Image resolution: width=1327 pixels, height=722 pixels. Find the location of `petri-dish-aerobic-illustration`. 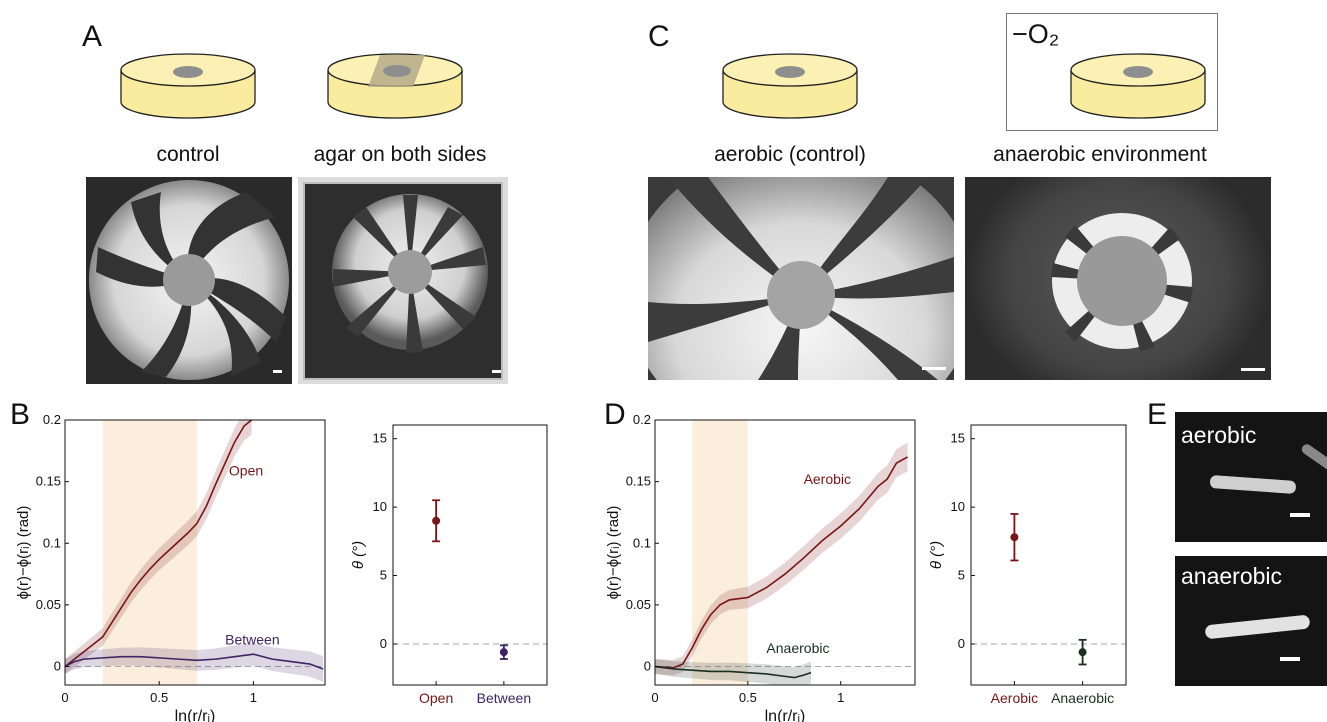

petri-dish-aerobic-illustration is located at coordinates (790, 86).